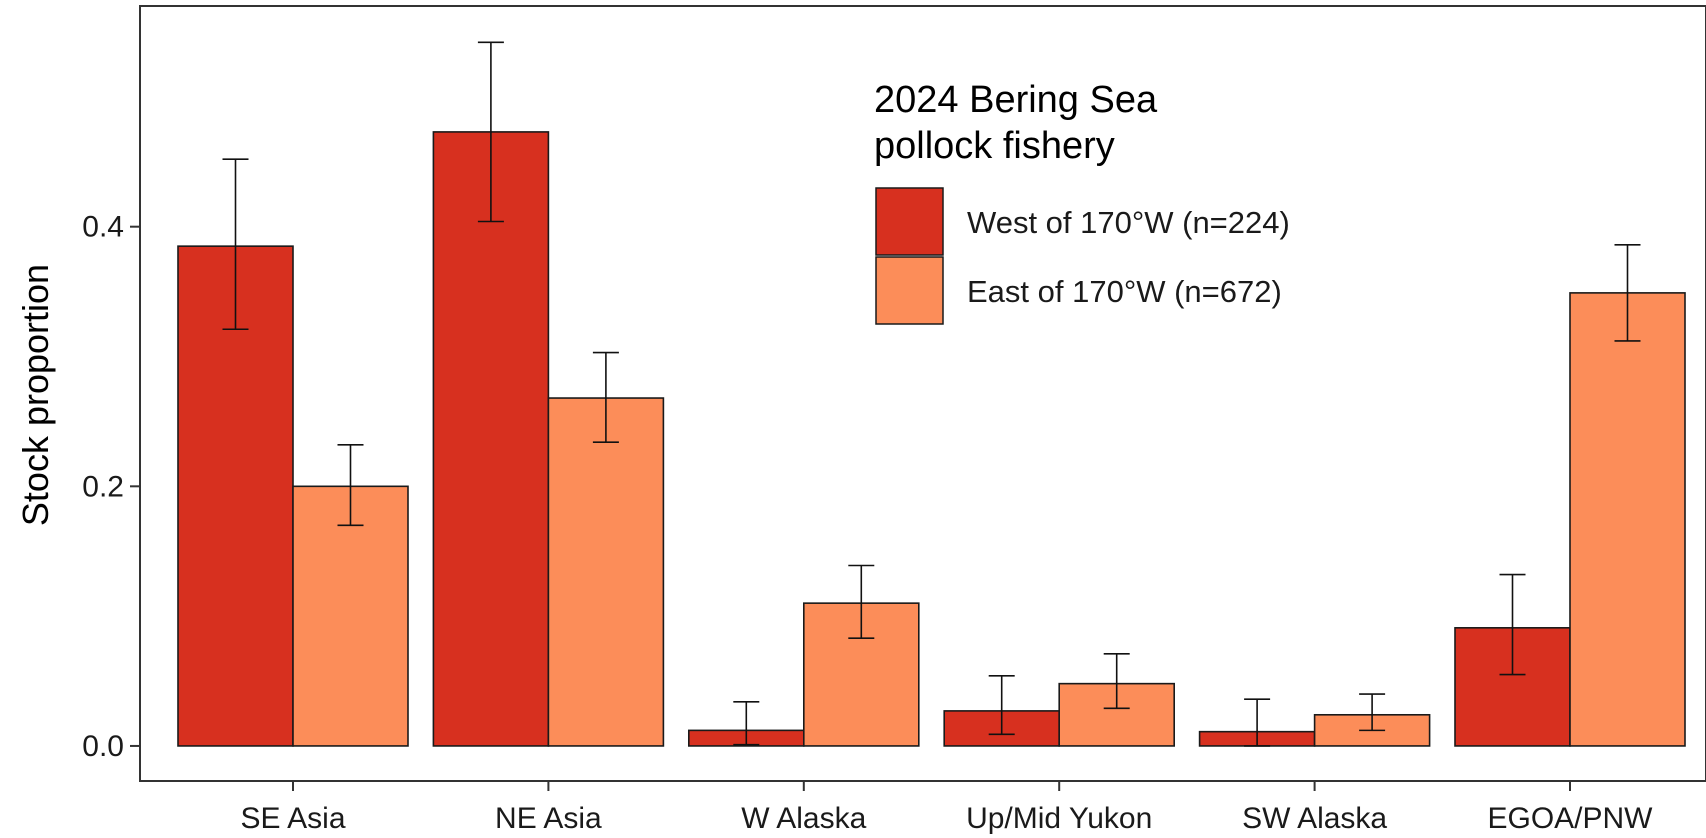 The image size is (1706, 838). I want to click on y-axis-title: Stock proportion, so click(35, 395).